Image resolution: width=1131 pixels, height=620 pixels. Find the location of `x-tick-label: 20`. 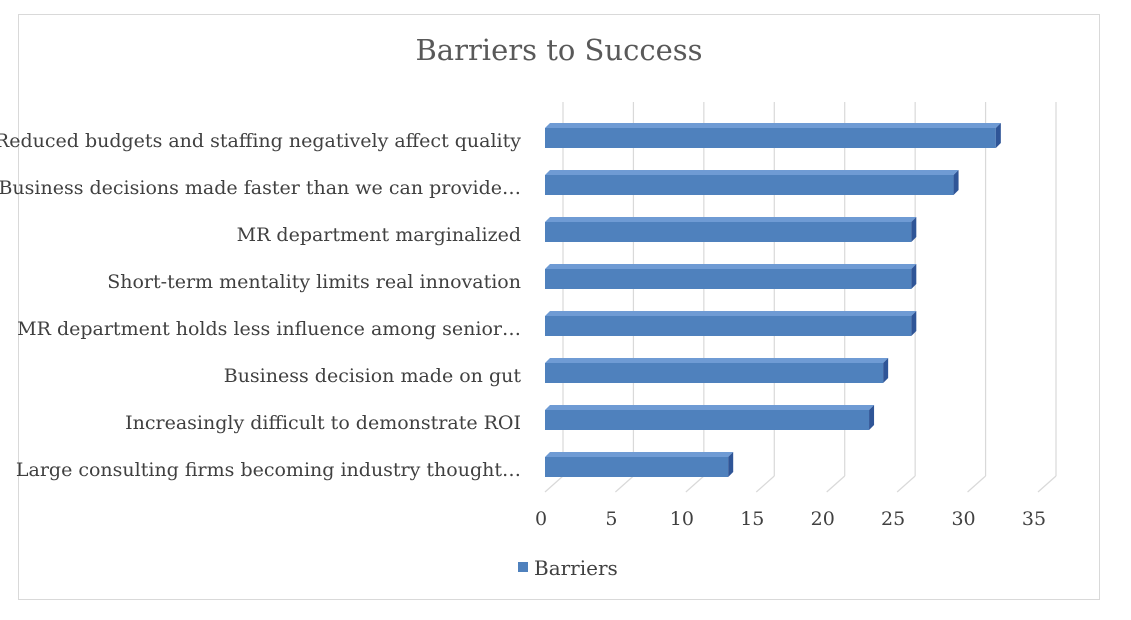

x-tick-label: 20 is located at coordinates (823, 519).